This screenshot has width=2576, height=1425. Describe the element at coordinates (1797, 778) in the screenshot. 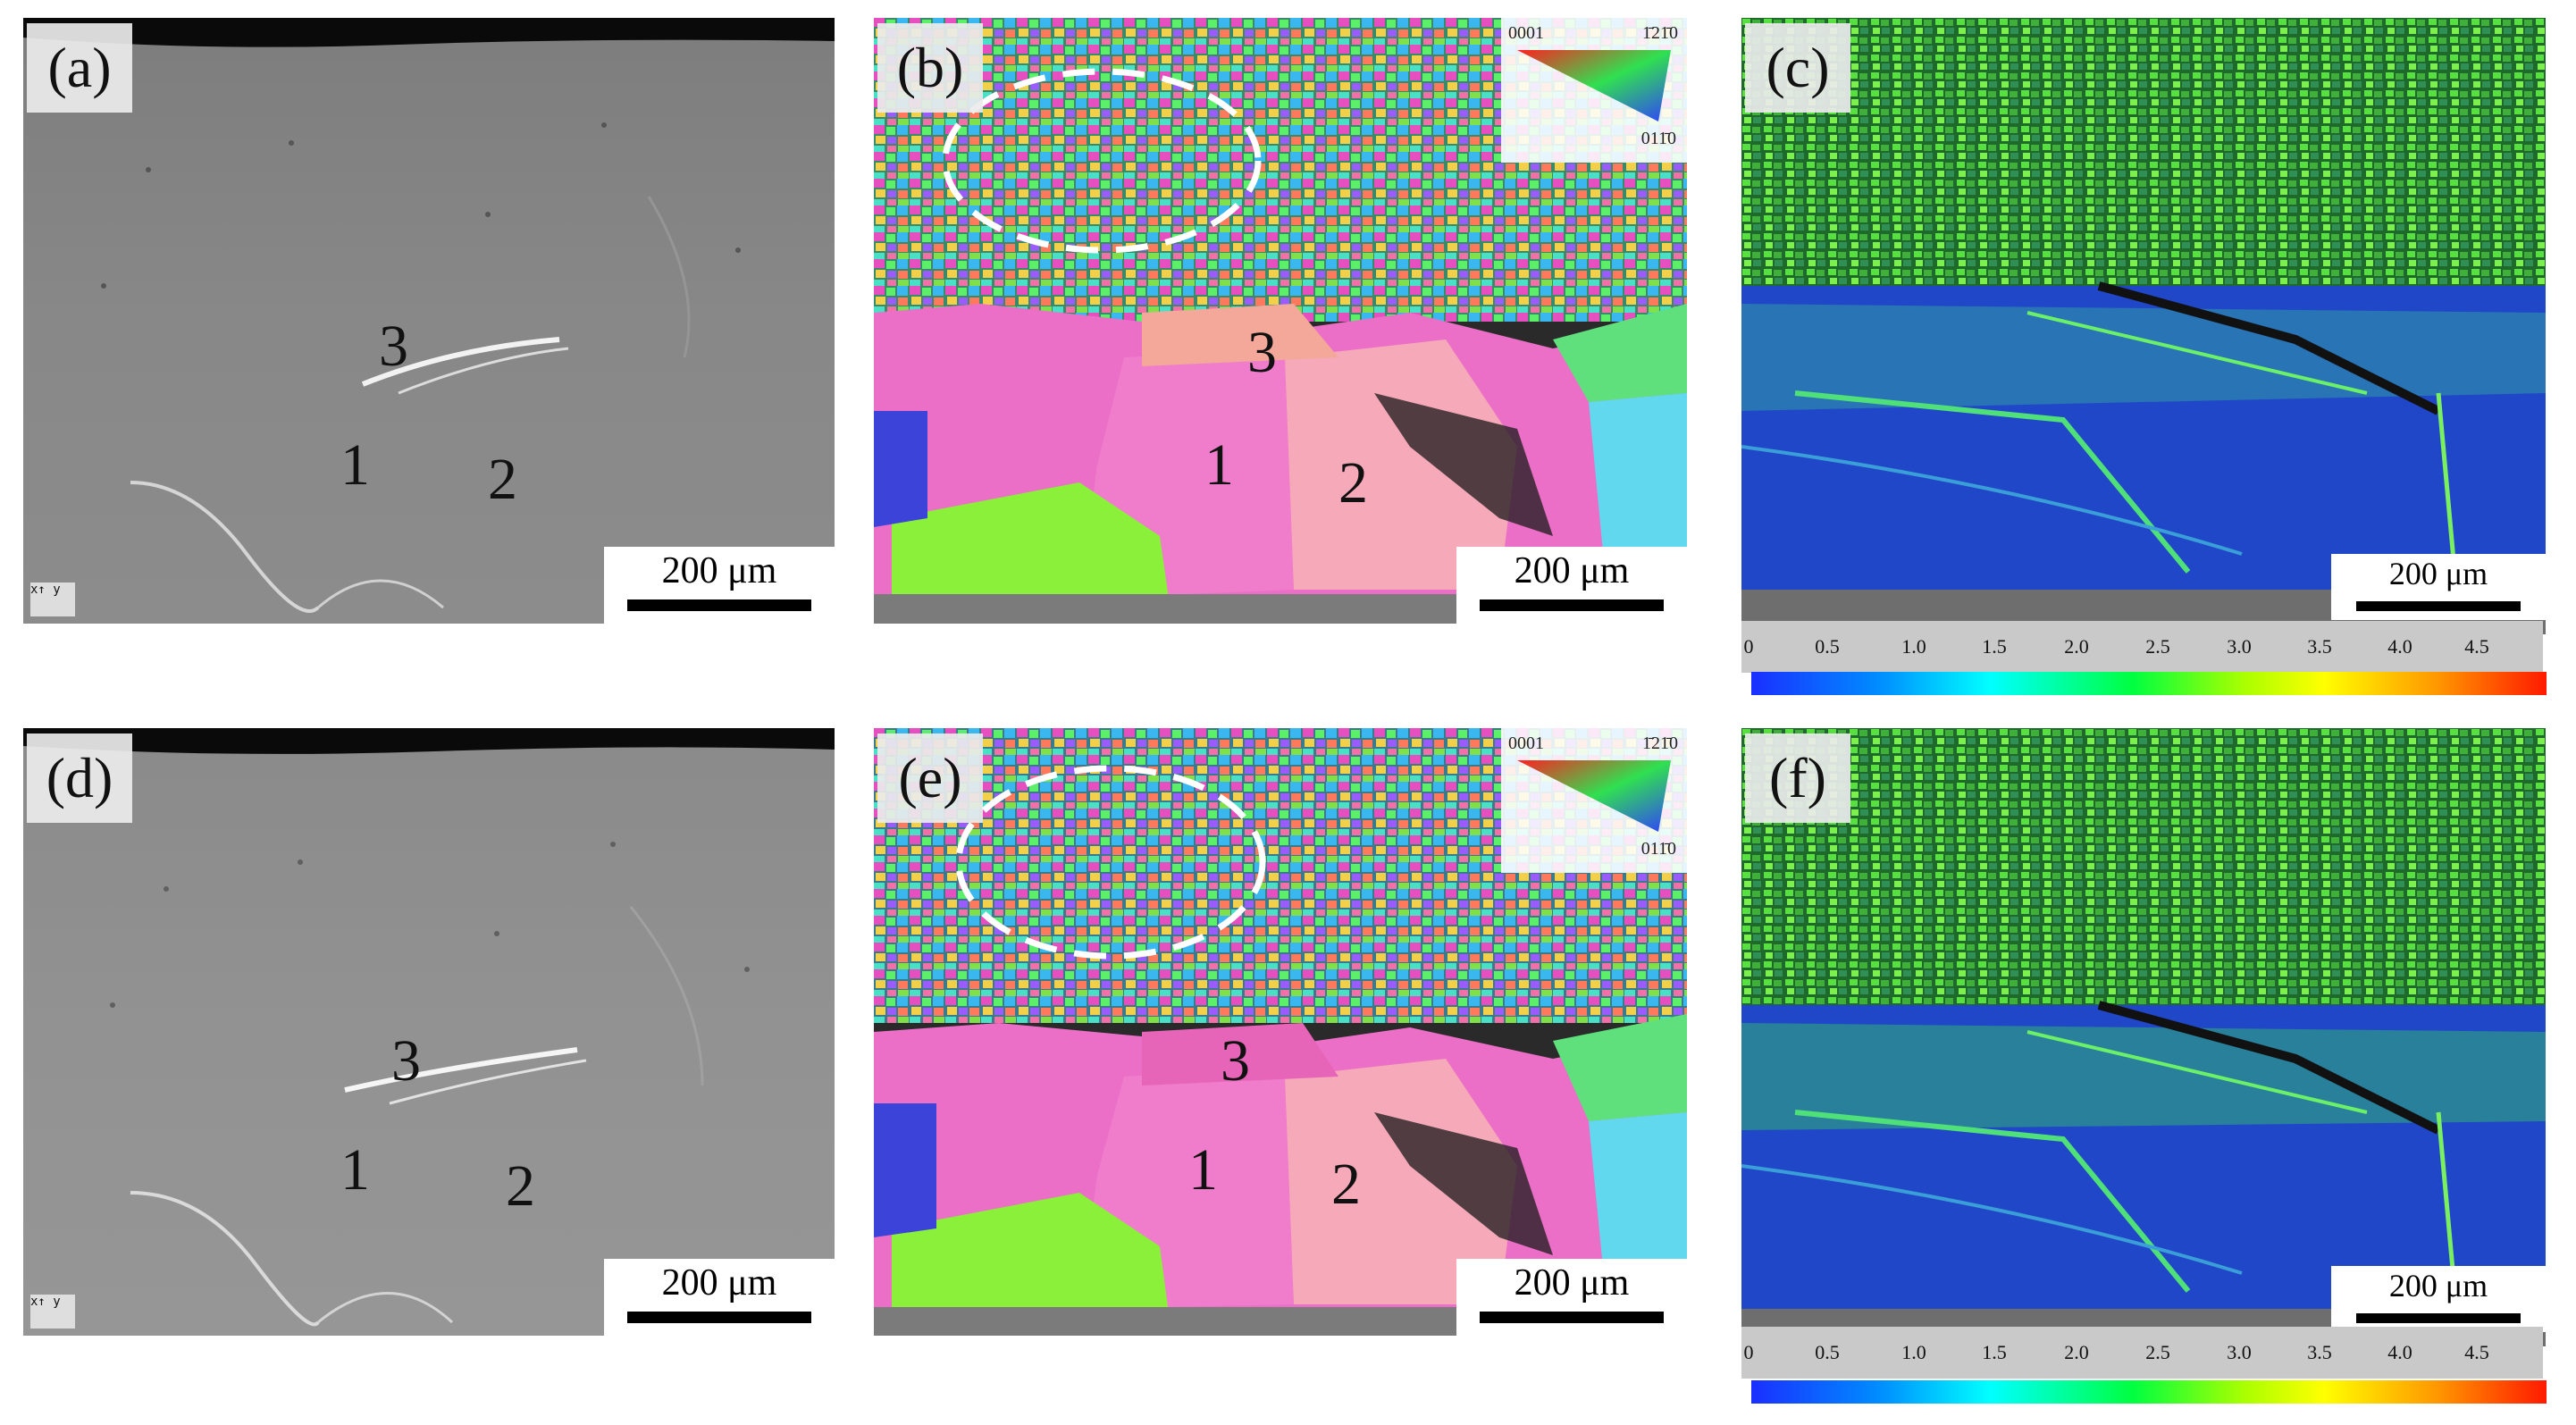

I see `panel-label: (f)` at that location.